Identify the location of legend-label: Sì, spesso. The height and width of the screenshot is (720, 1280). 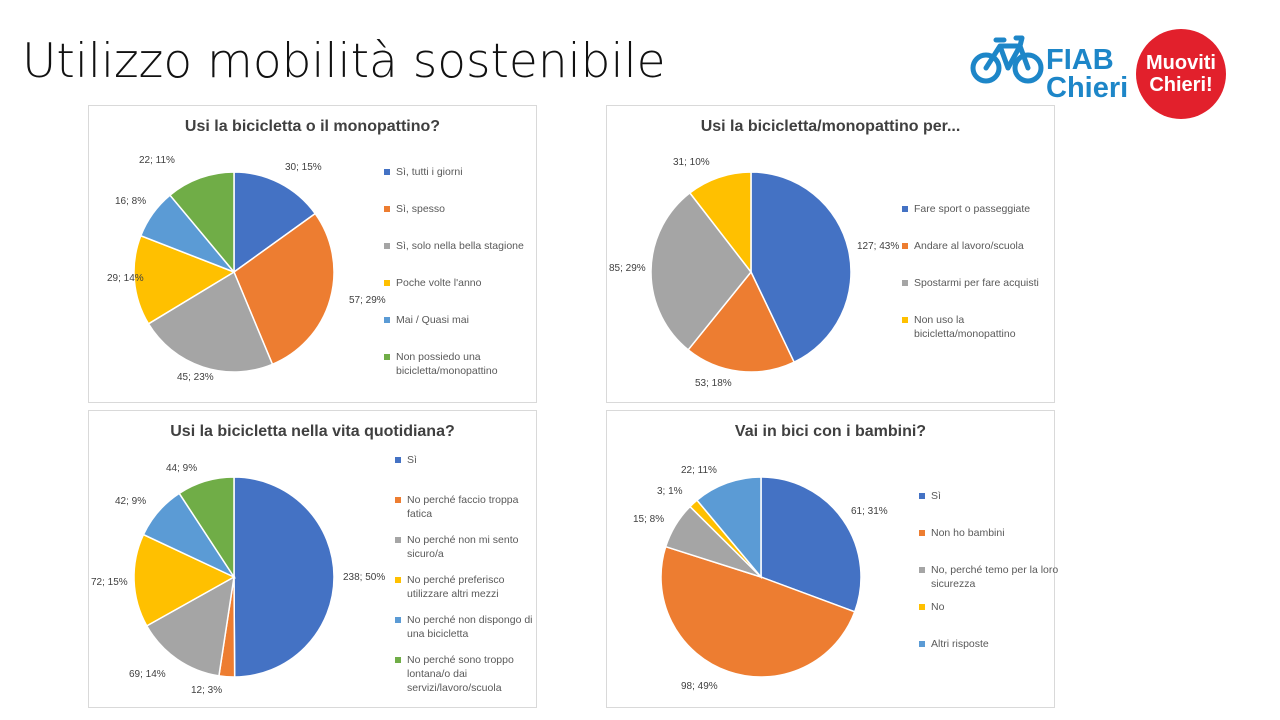
(421, 209).